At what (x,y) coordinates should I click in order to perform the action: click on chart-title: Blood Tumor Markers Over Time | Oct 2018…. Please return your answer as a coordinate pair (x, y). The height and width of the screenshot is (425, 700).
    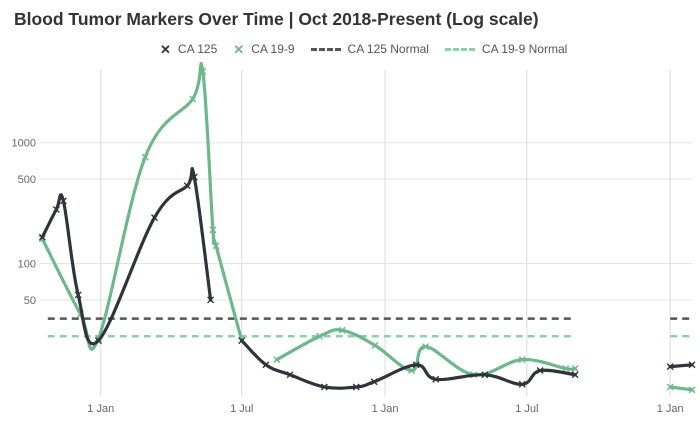
    Looking at the image, I should click on (276, 19).